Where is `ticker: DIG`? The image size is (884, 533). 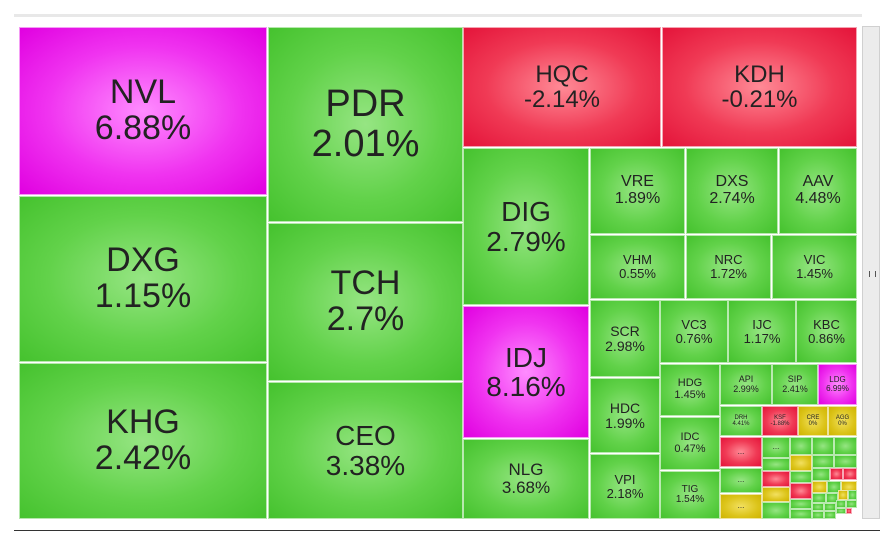 ticker: DIG is located at coordinates (526, 212).